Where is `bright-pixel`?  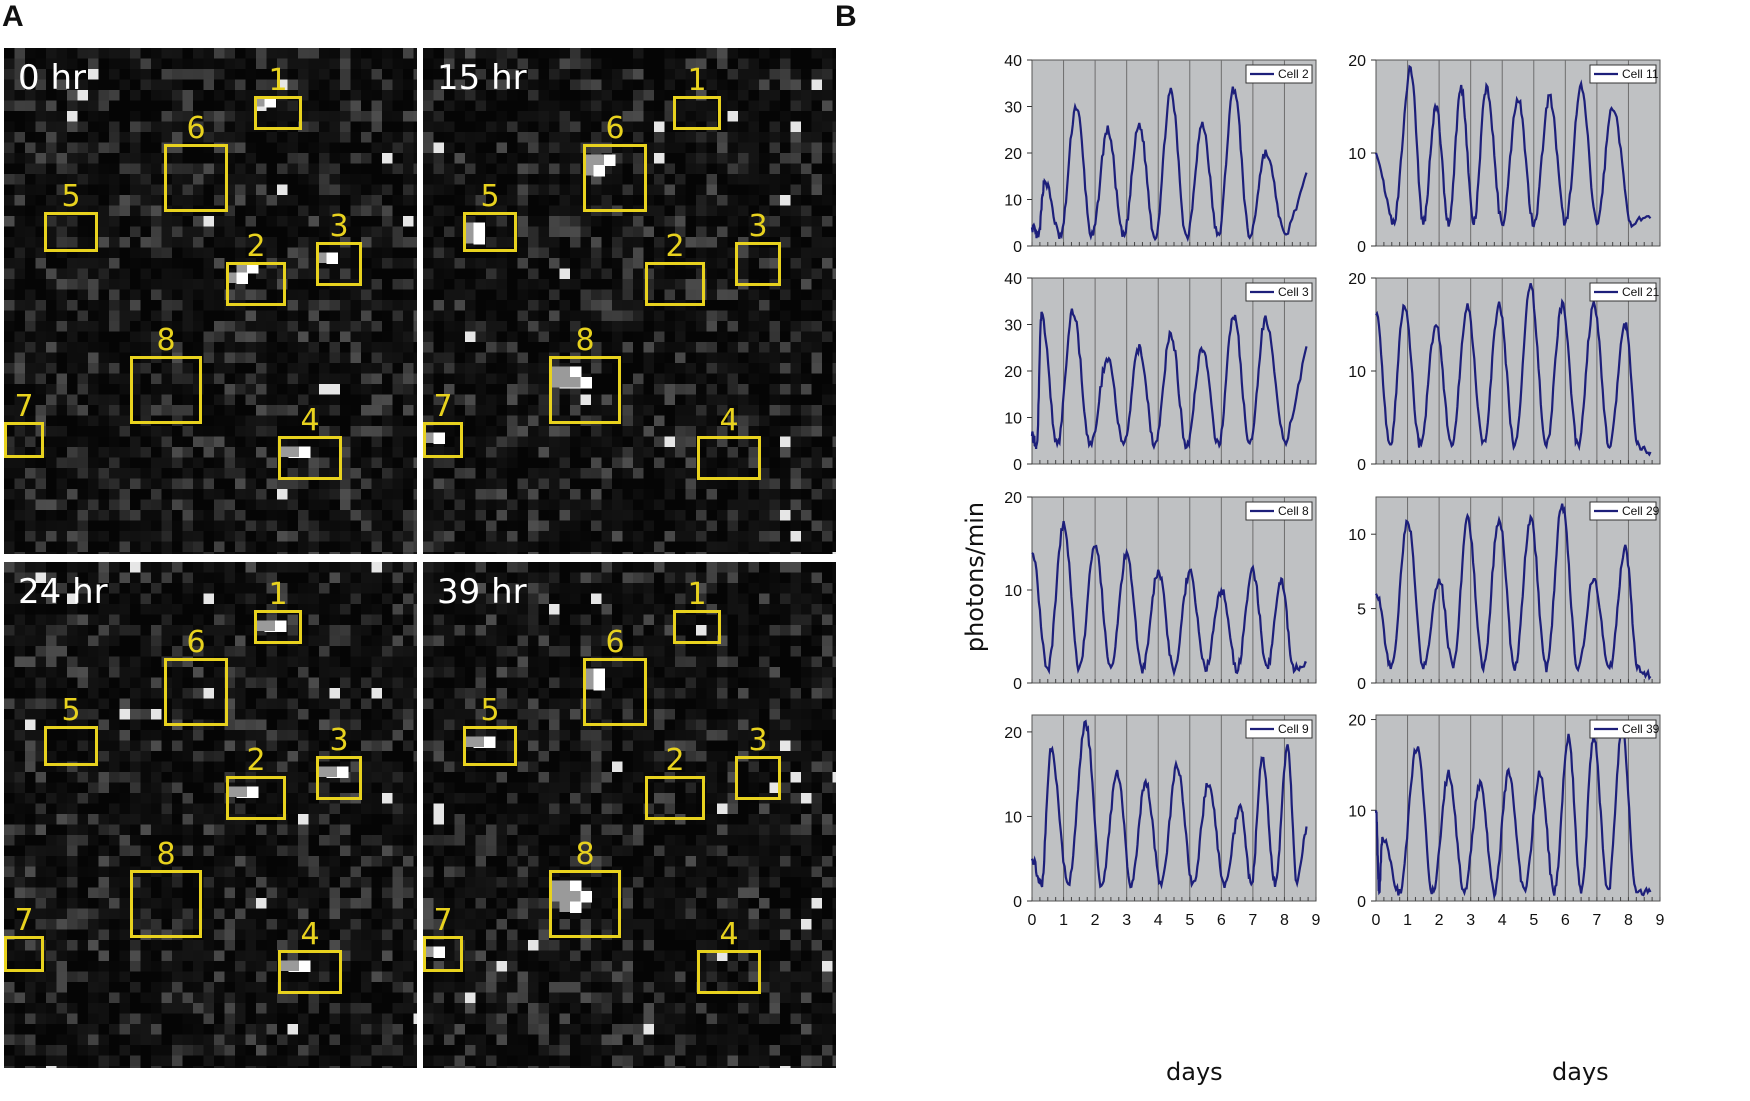 bright-pixel is located at coordinates (439, 438).